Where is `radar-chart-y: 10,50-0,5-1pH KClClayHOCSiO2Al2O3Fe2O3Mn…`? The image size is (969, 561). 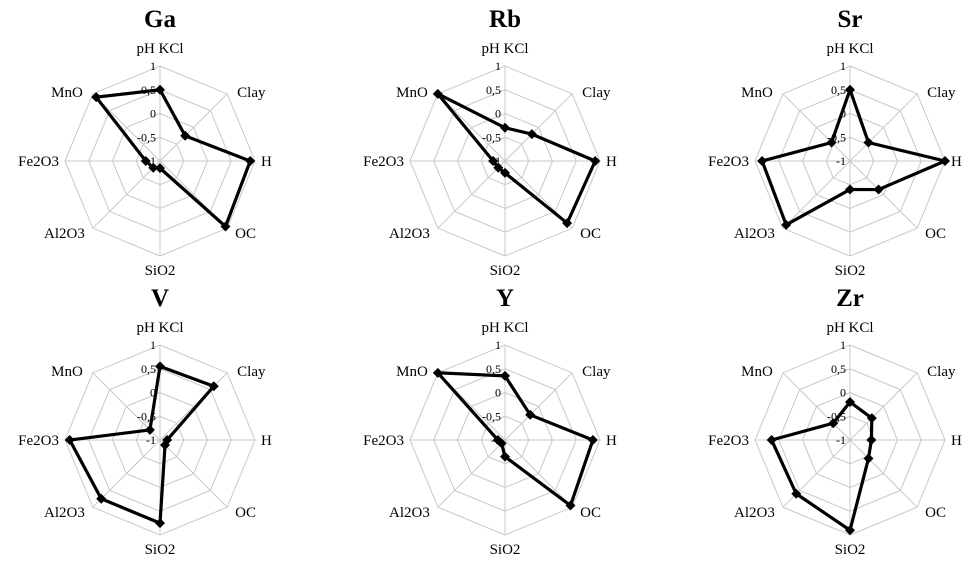 radar-chart-y: 10,50-0,5-1pH KClClayHOCSiO2Al2O3Fe2O3Mn… is located at coordinates (490, 421).